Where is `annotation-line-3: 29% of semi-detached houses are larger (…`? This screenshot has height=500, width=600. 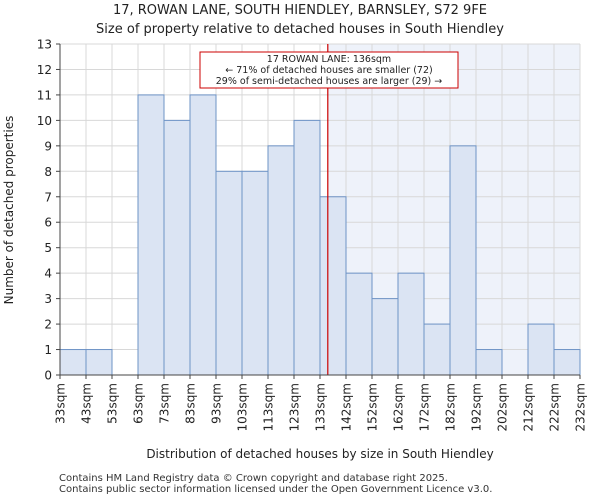
annotation-line-3: 29% of semi-detached houses are larger (… is located at coordinates (329, 81).